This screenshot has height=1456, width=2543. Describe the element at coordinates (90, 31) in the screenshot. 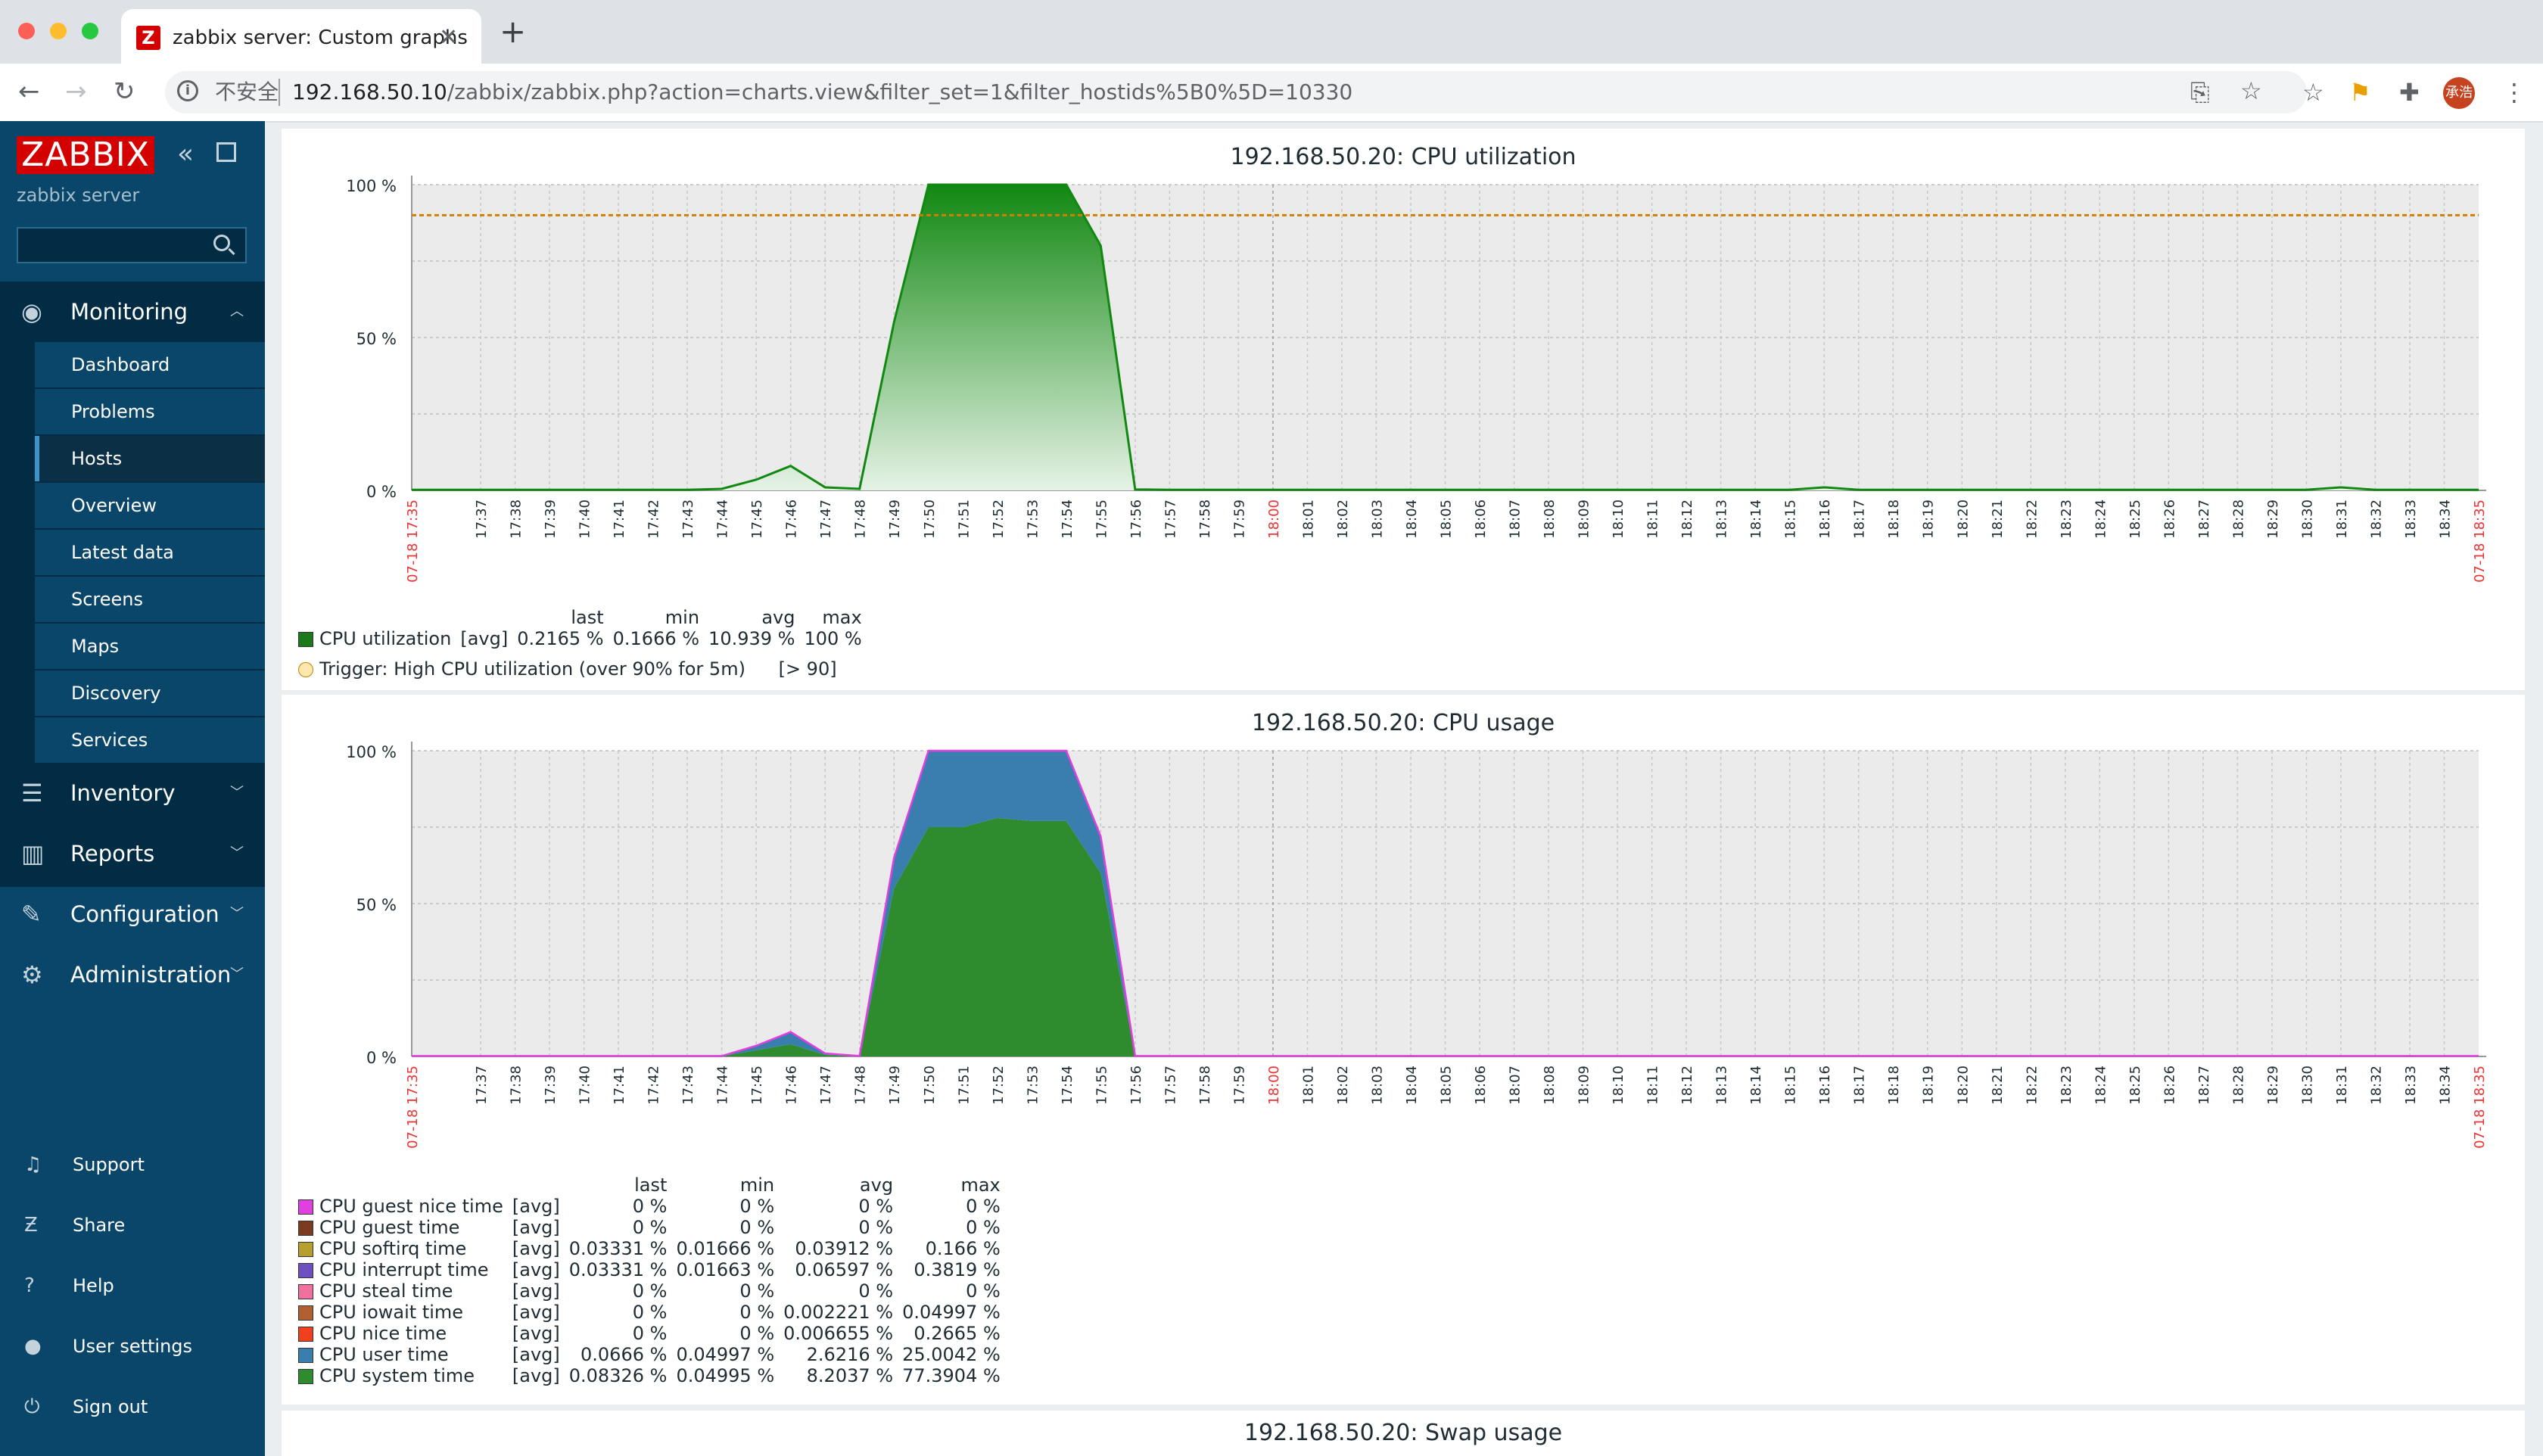

I see `maximize-window-button` at that location.